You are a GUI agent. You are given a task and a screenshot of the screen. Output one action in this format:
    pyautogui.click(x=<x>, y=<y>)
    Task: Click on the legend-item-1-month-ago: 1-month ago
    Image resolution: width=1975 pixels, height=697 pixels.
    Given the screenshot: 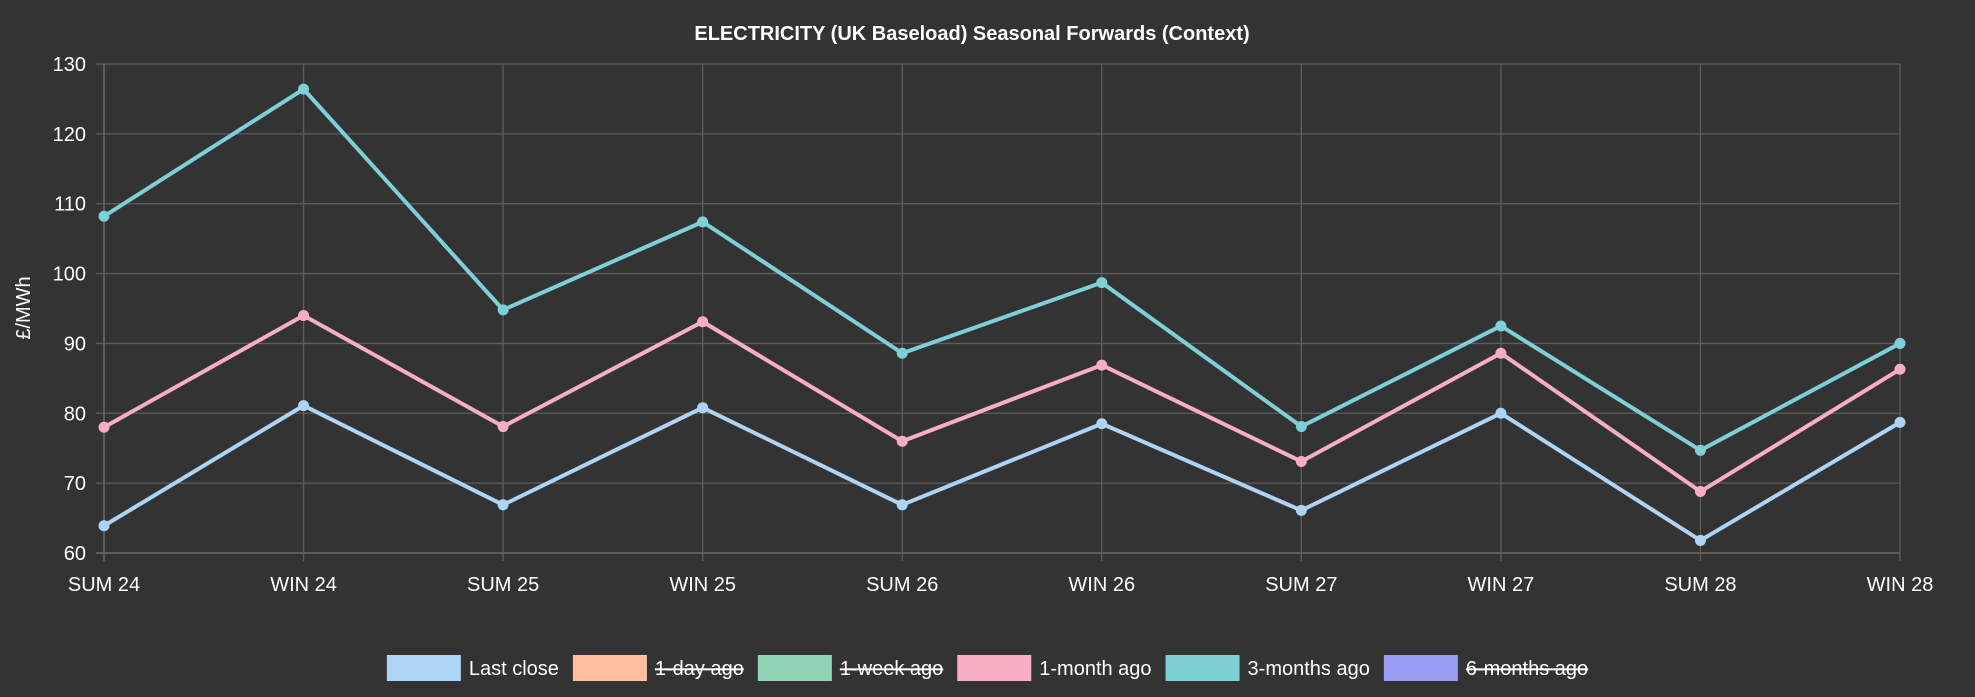 What is the action you would take?
    pyautogui.click(x=1054, y=668)
    